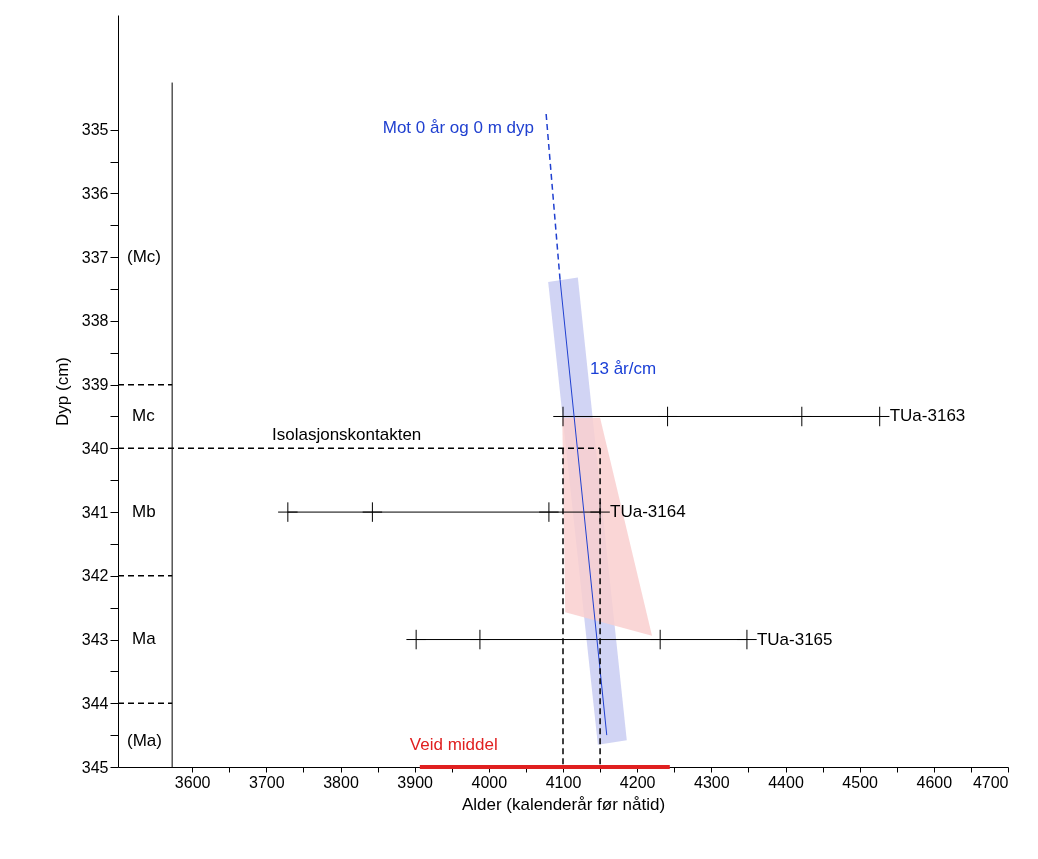  Describe the element at coordinates (95, 448) in the screenshot. I see `y-tick-label: 340` at that location.